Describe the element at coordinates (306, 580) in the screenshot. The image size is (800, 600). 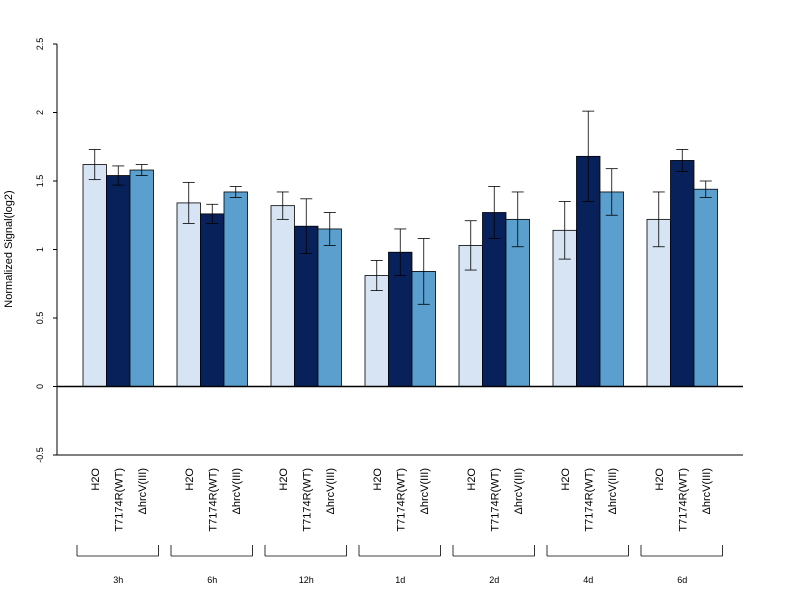
I see `group-label: 12h` at that location.